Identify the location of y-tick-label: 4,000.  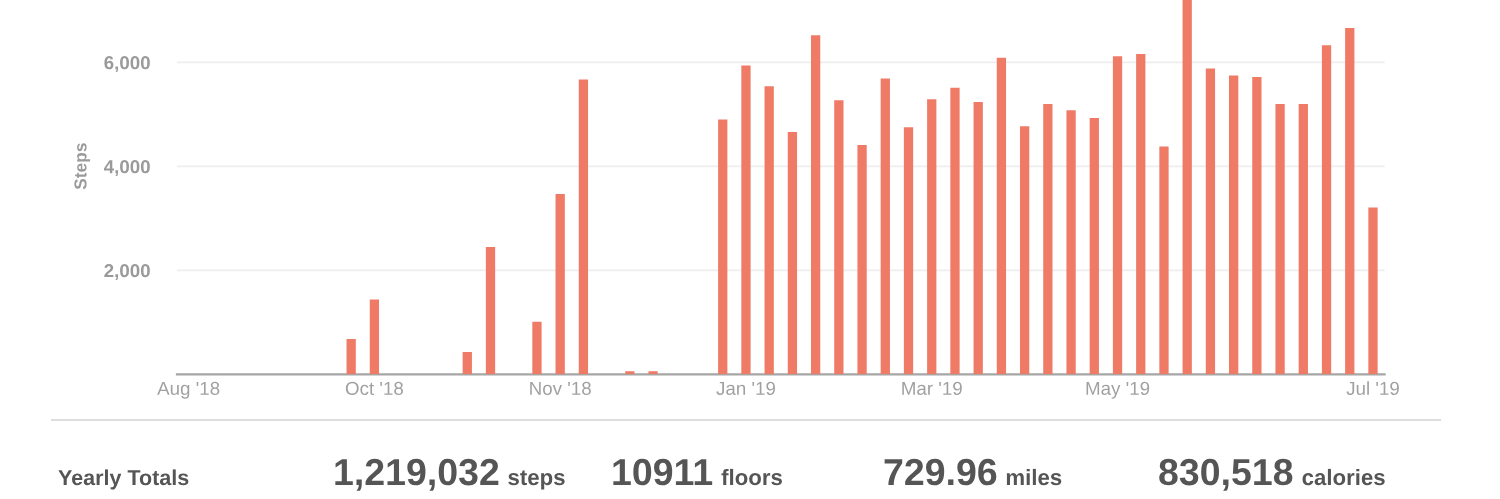
(126, 168).